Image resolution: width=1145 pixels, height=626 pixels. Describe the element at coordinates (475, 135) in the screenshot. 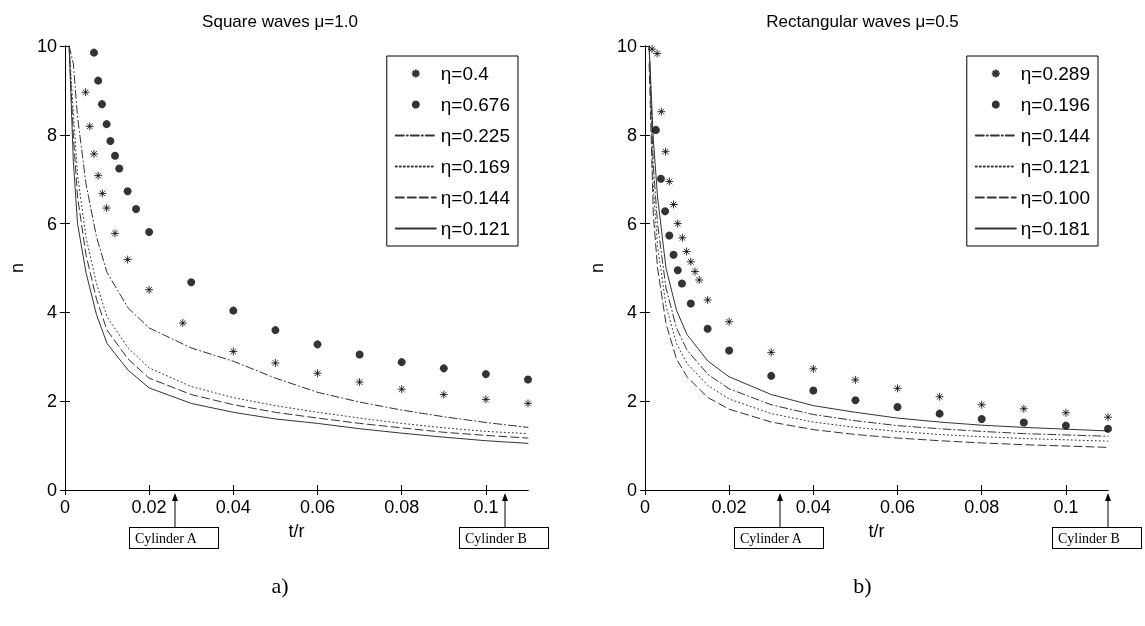

I see `legend-label: η=0.225` at that location.